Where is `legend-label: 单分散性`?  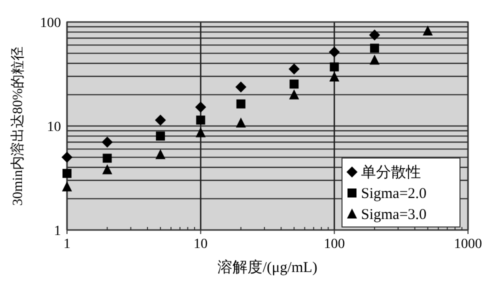 legend-label: 单分散性 is located at coordinates (391, 172).